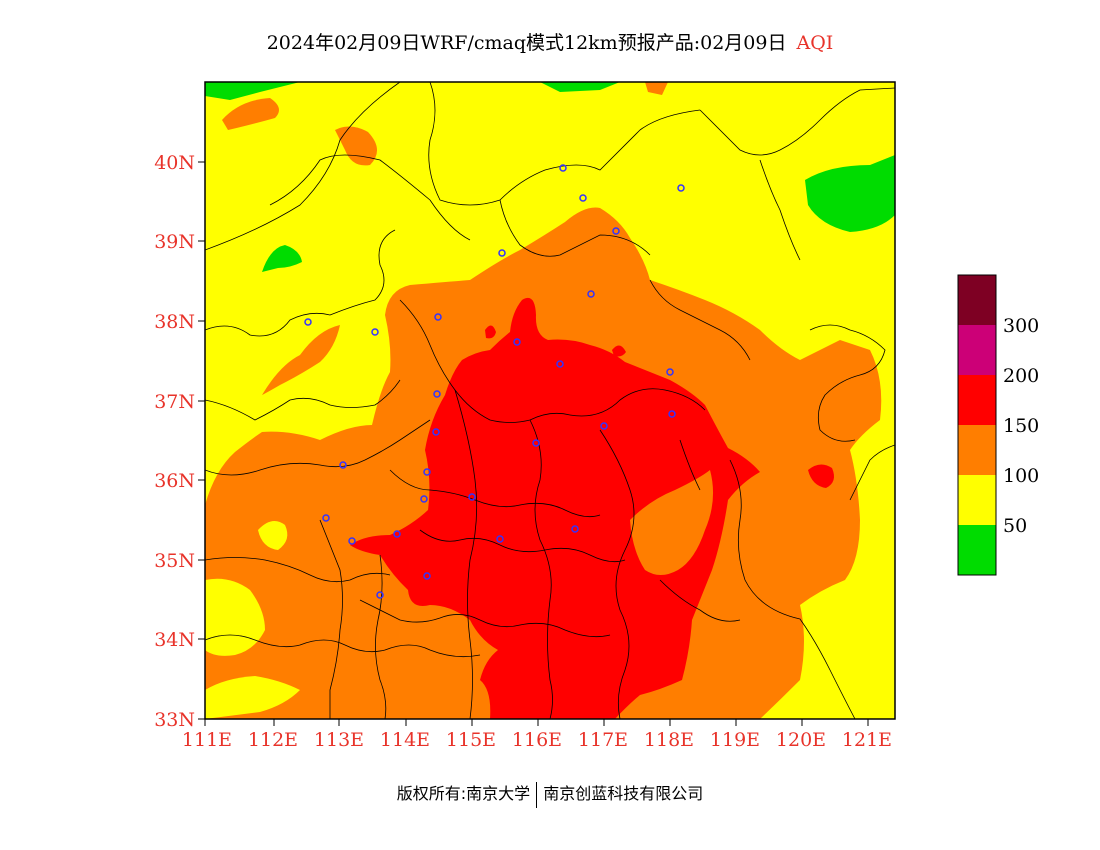 The width and height of the screenshot is (1100, 850). Describe the element at coordinates (405, 740) in the screenshot. I see `lon-label: 114E` at that location.